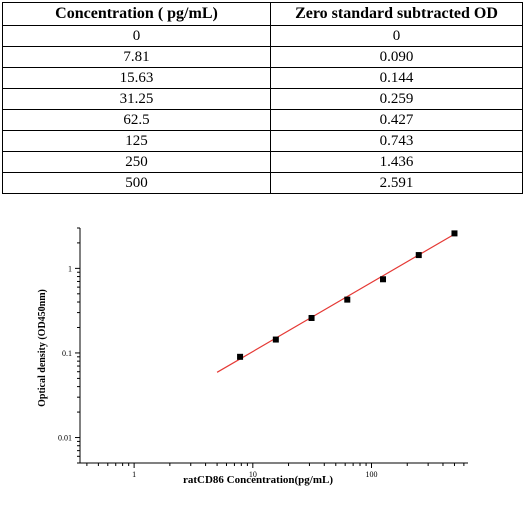  Describe the element at coordinates (396, 120) in the screenshot. I see `cell-od: 0.427` at that location.